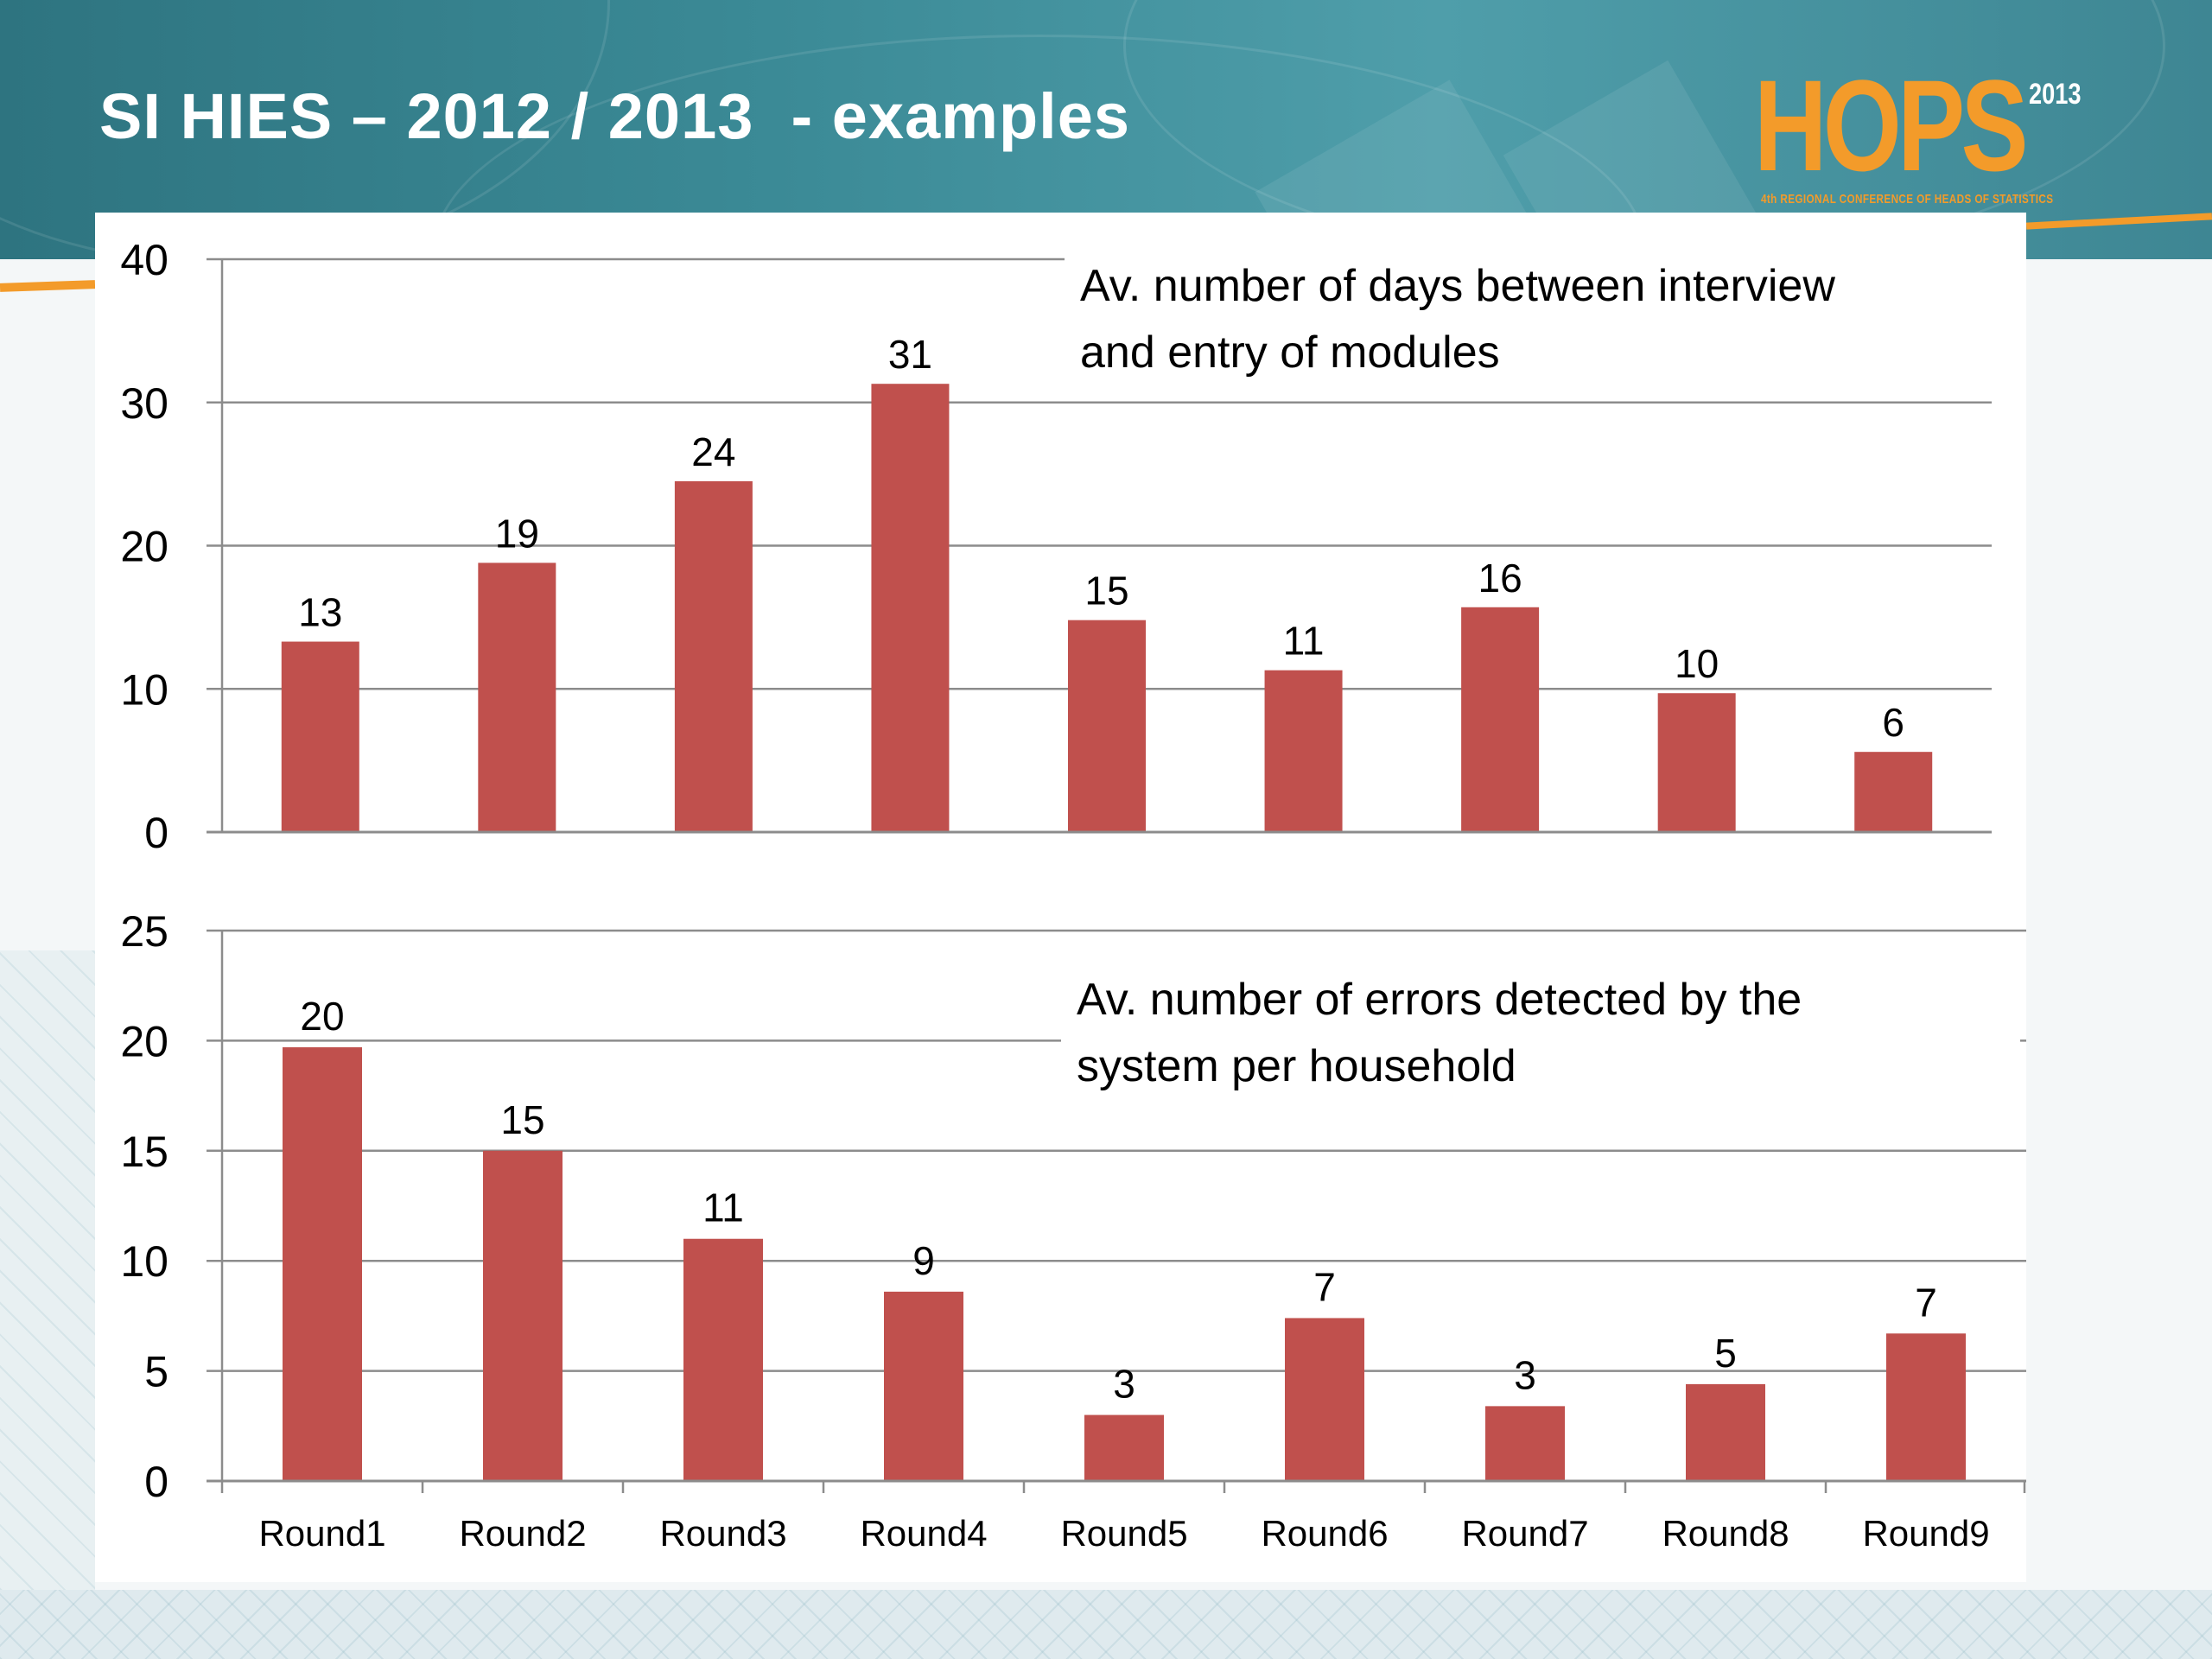 Image resolution: width=2212 pixels, height=1659 pixels. I want to click on chart-annotation: system per household, so click(1296, 1066).